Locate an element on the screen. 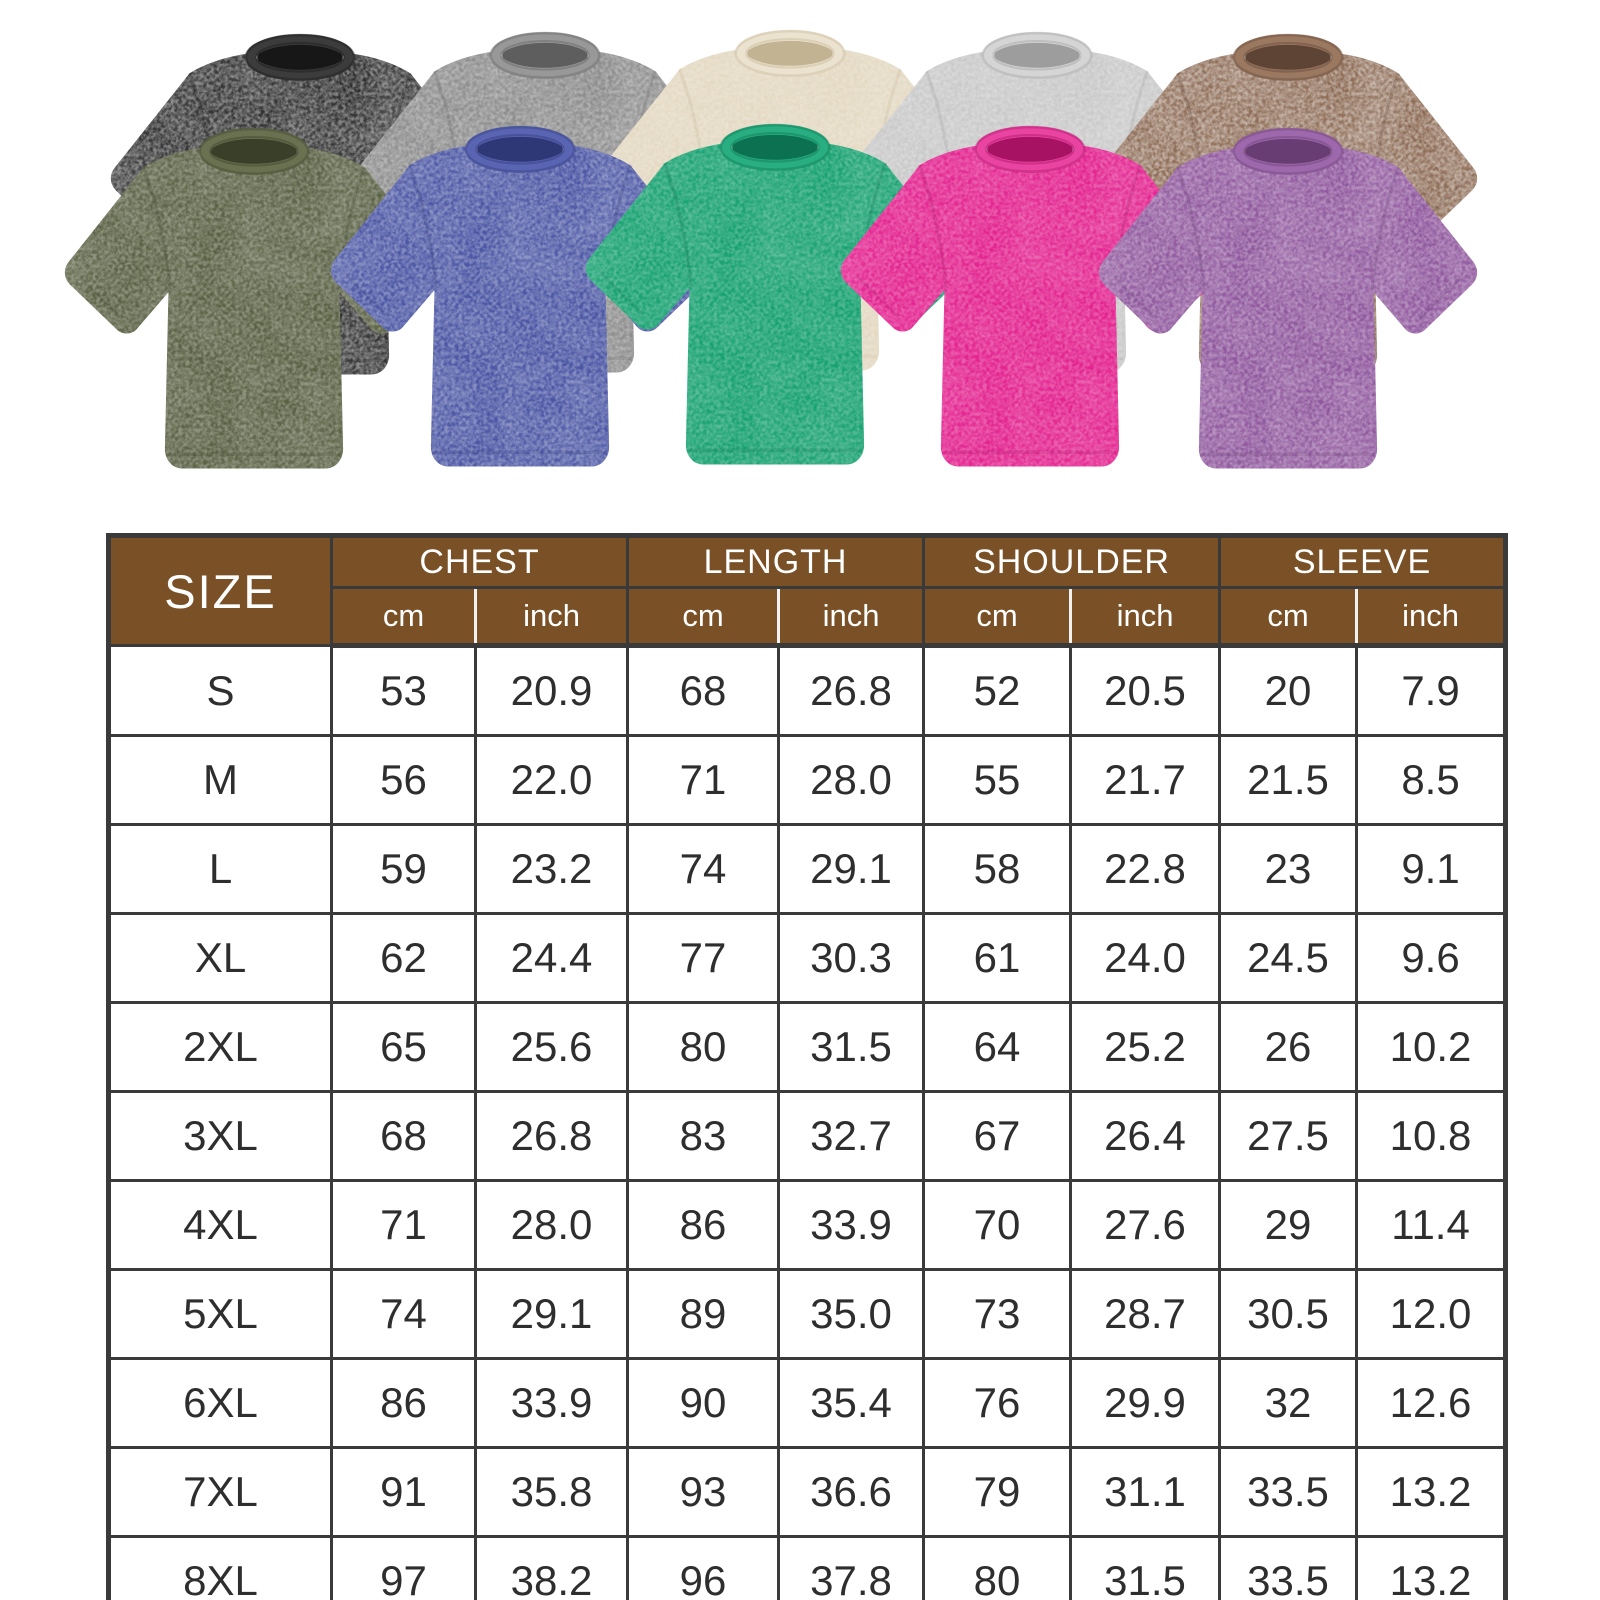 The width and height of the screenshot is (1600, 1600). measurement-cell: 68 is located at coordinates (703, 690).